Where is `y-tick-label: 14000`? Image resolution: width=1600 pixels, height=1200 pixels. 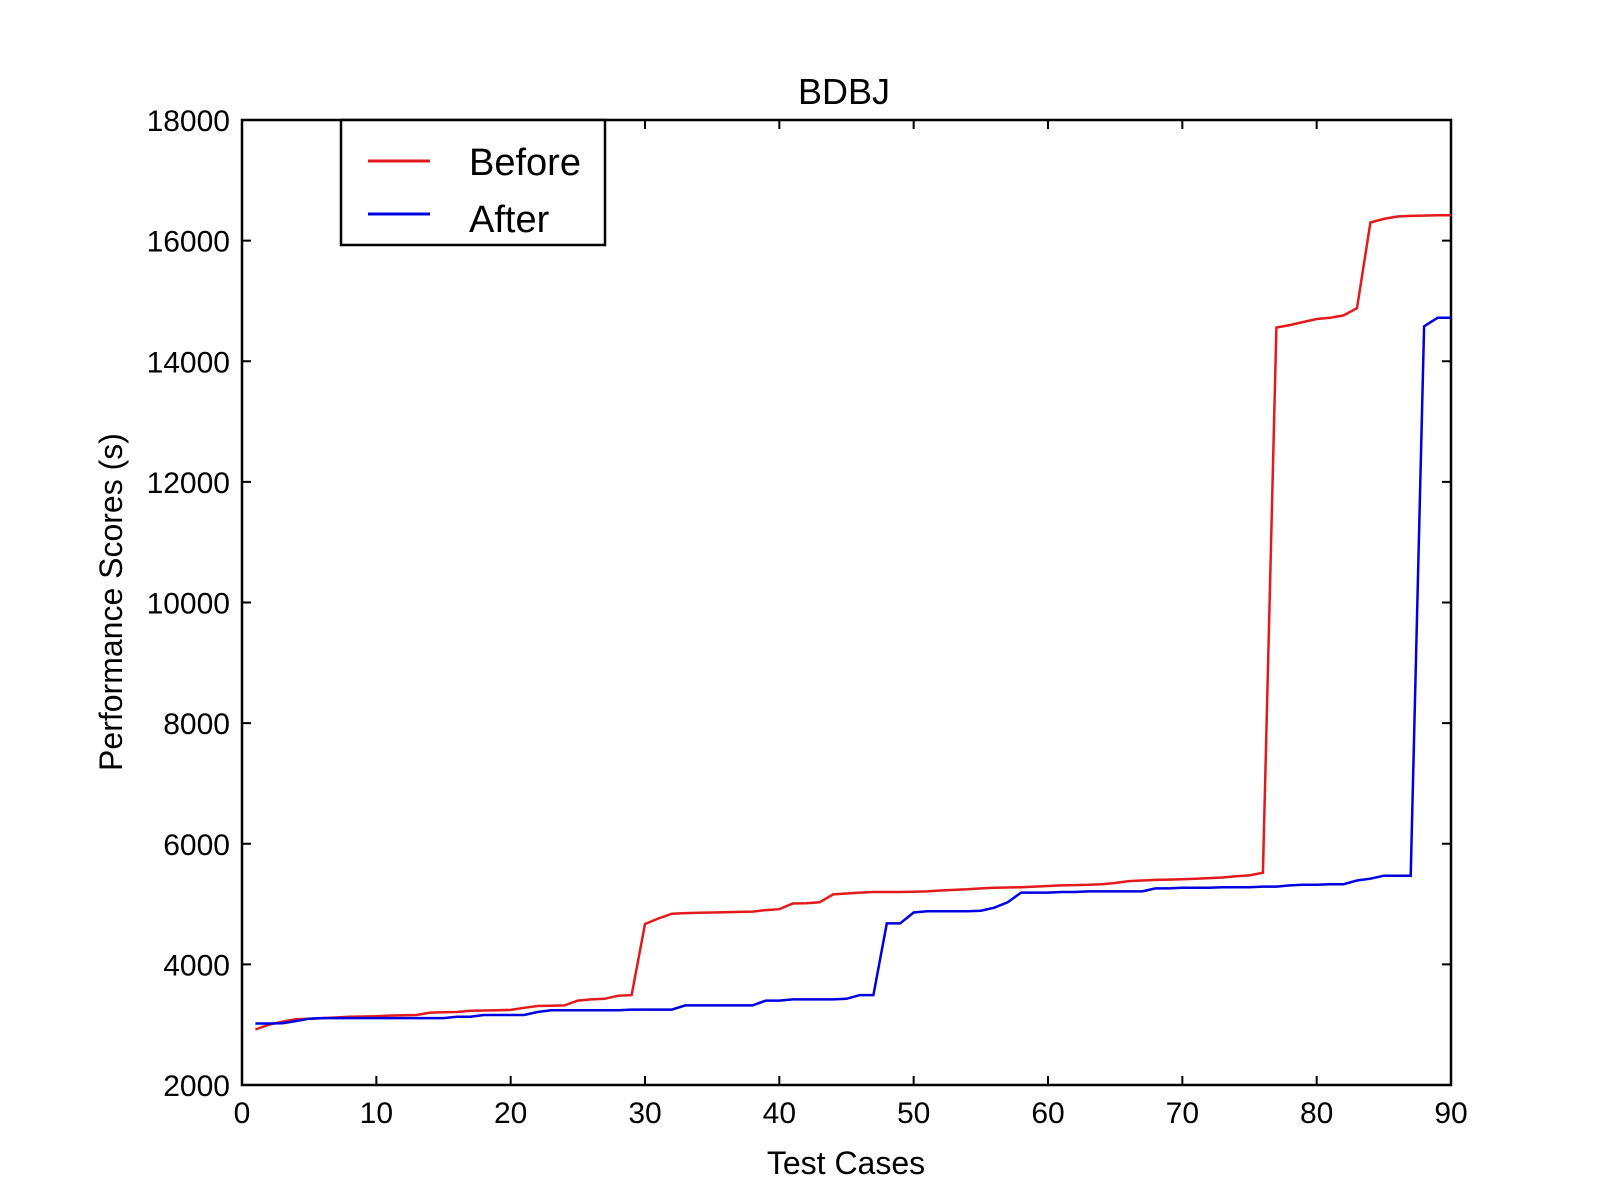 y-tick-label: 14000 is located at coordinates (188, 362).